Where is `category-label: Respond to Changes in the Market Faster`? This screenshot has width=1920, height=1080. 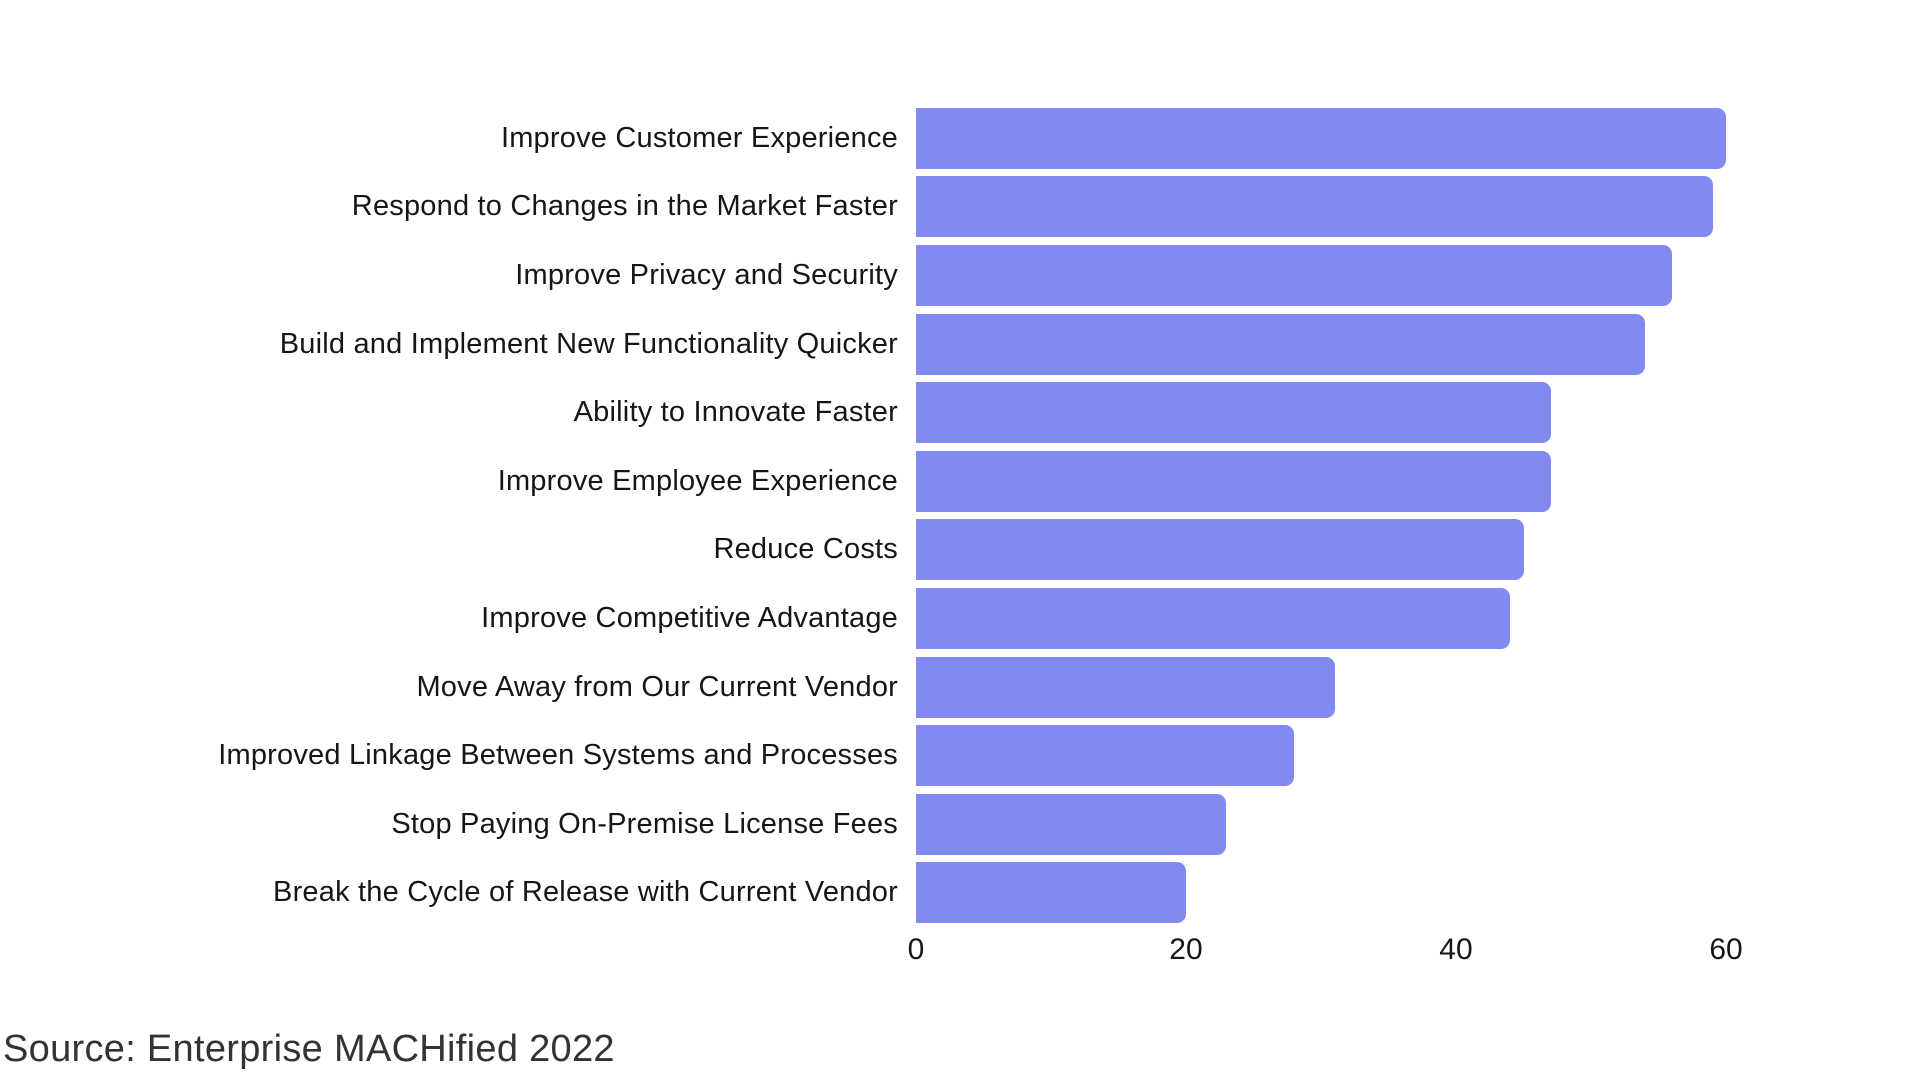 category-label: Respond to Changes in the Market Faster is located at coordinates (624, 206).